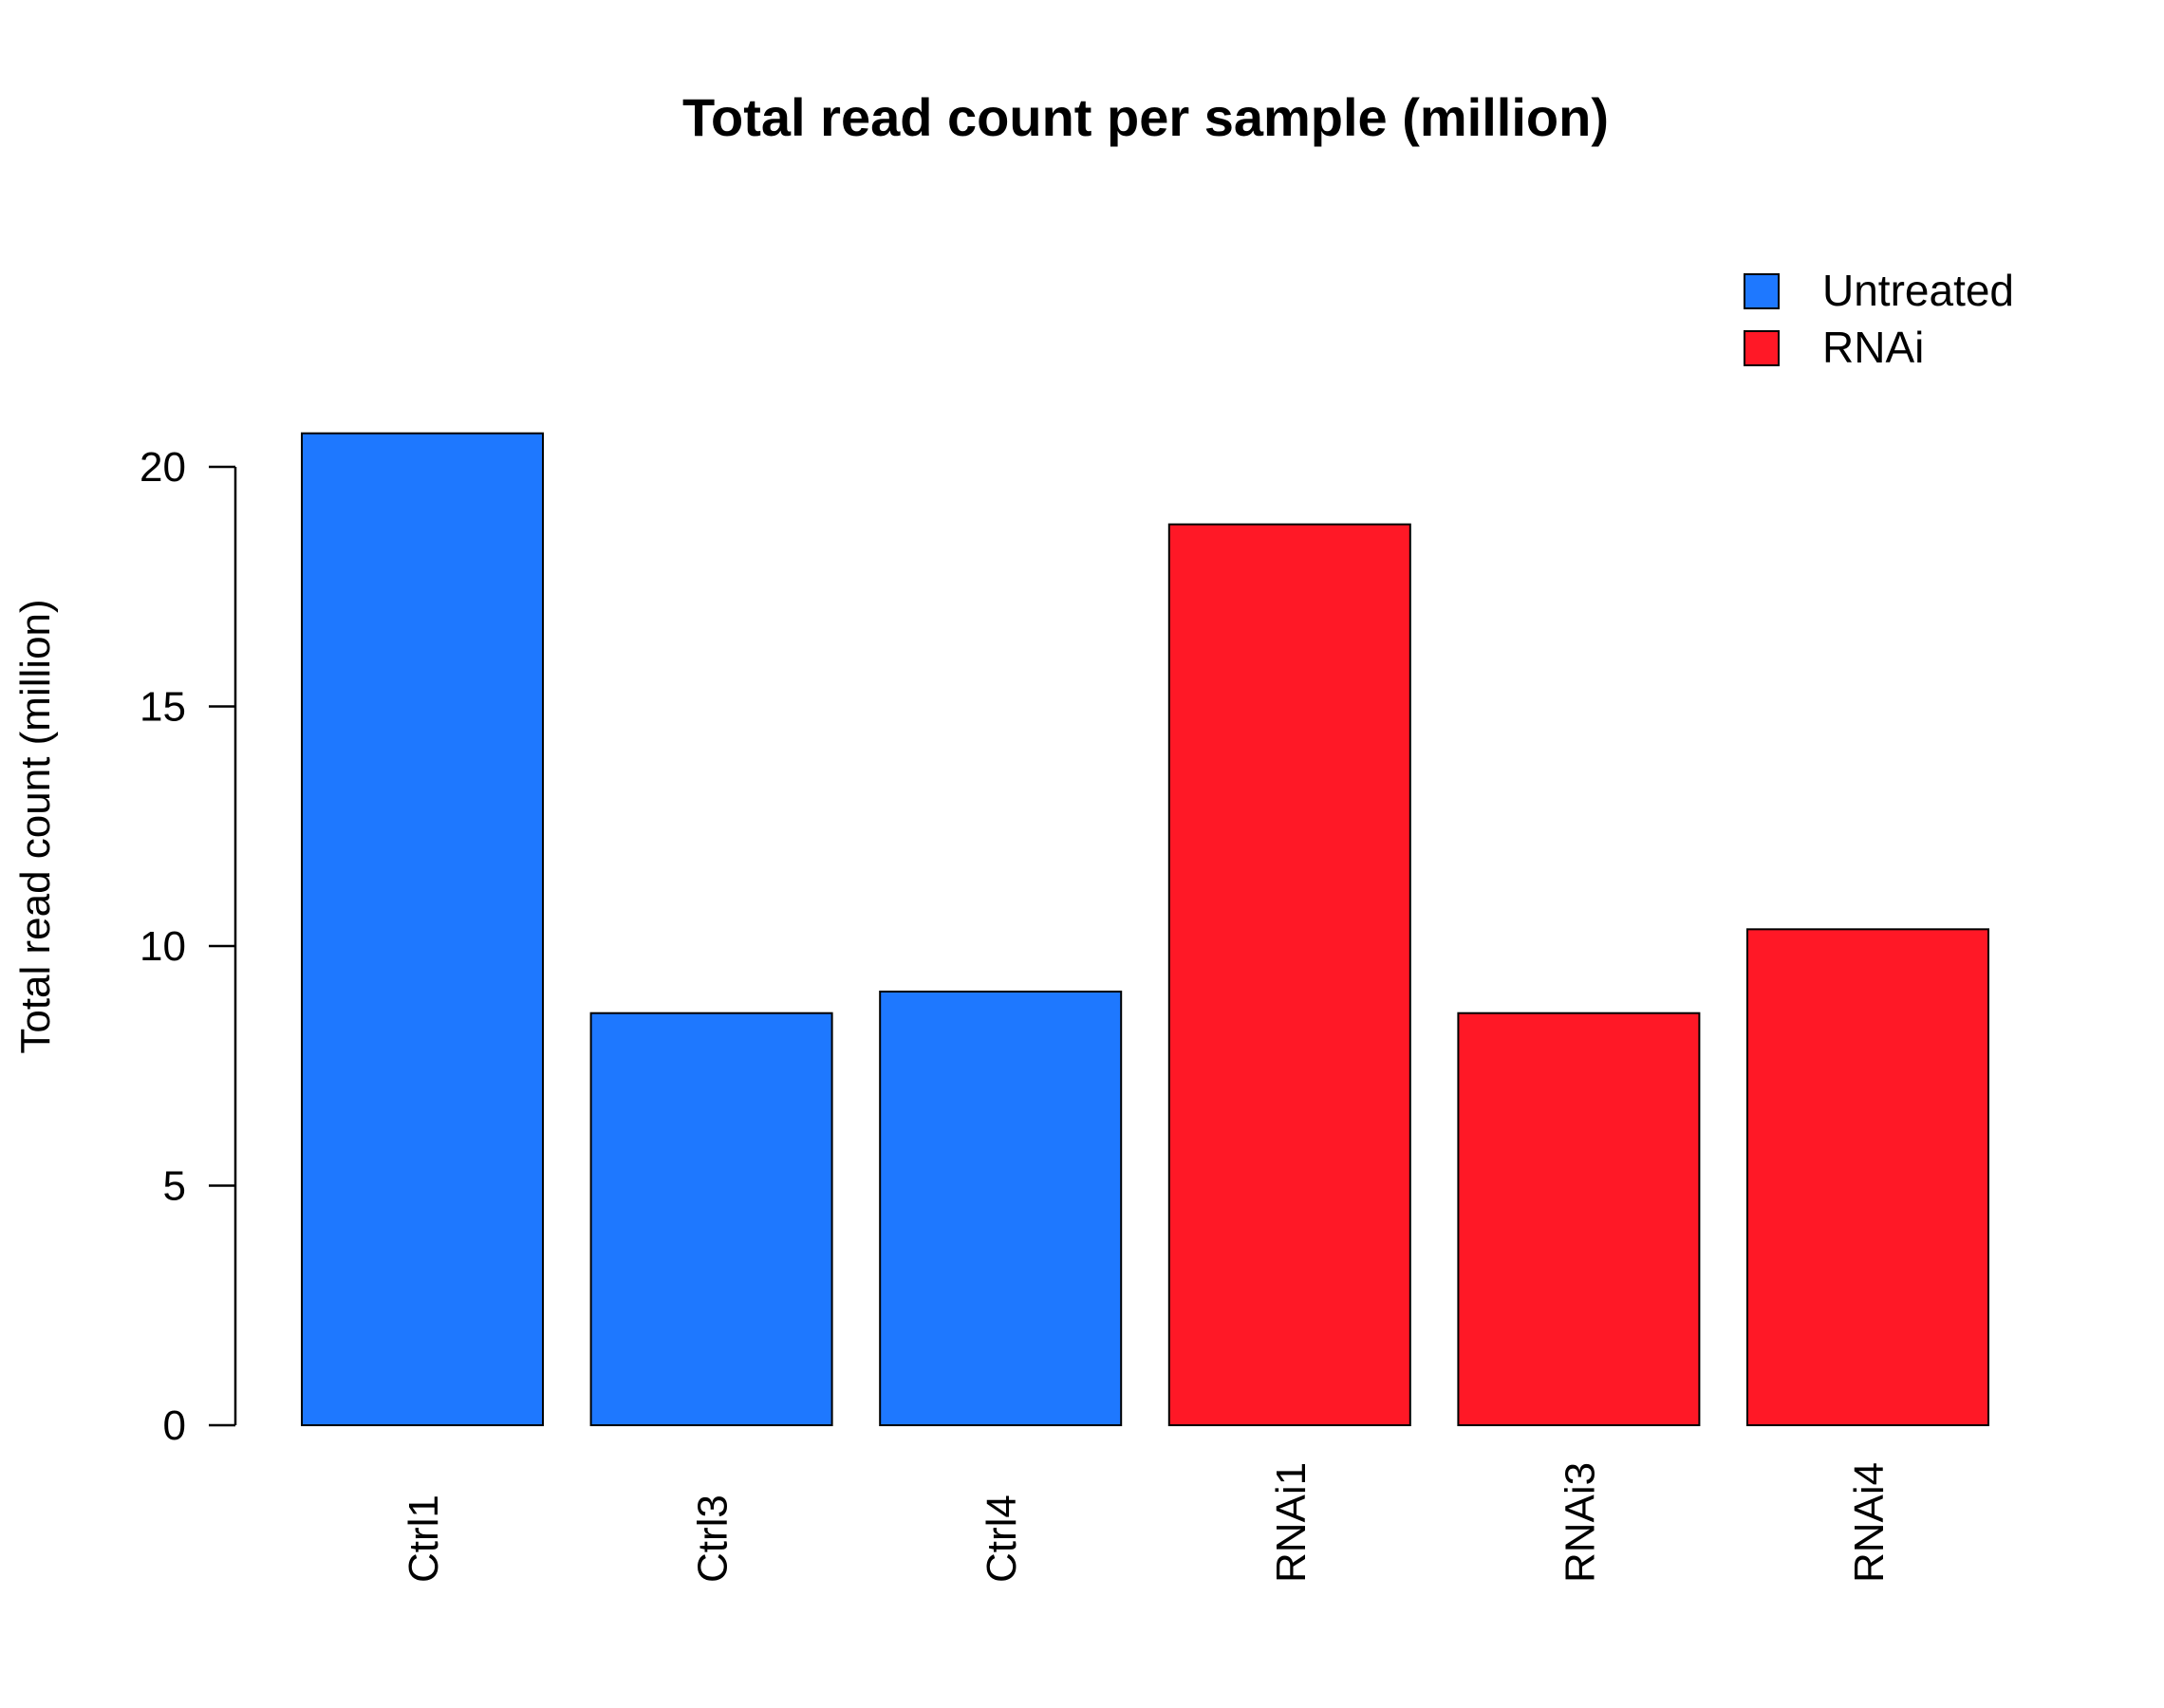 Image resolution: width=2164 pixels, height=1708 pixels. I want to click on bar-rnai1, so click(1289, 974).